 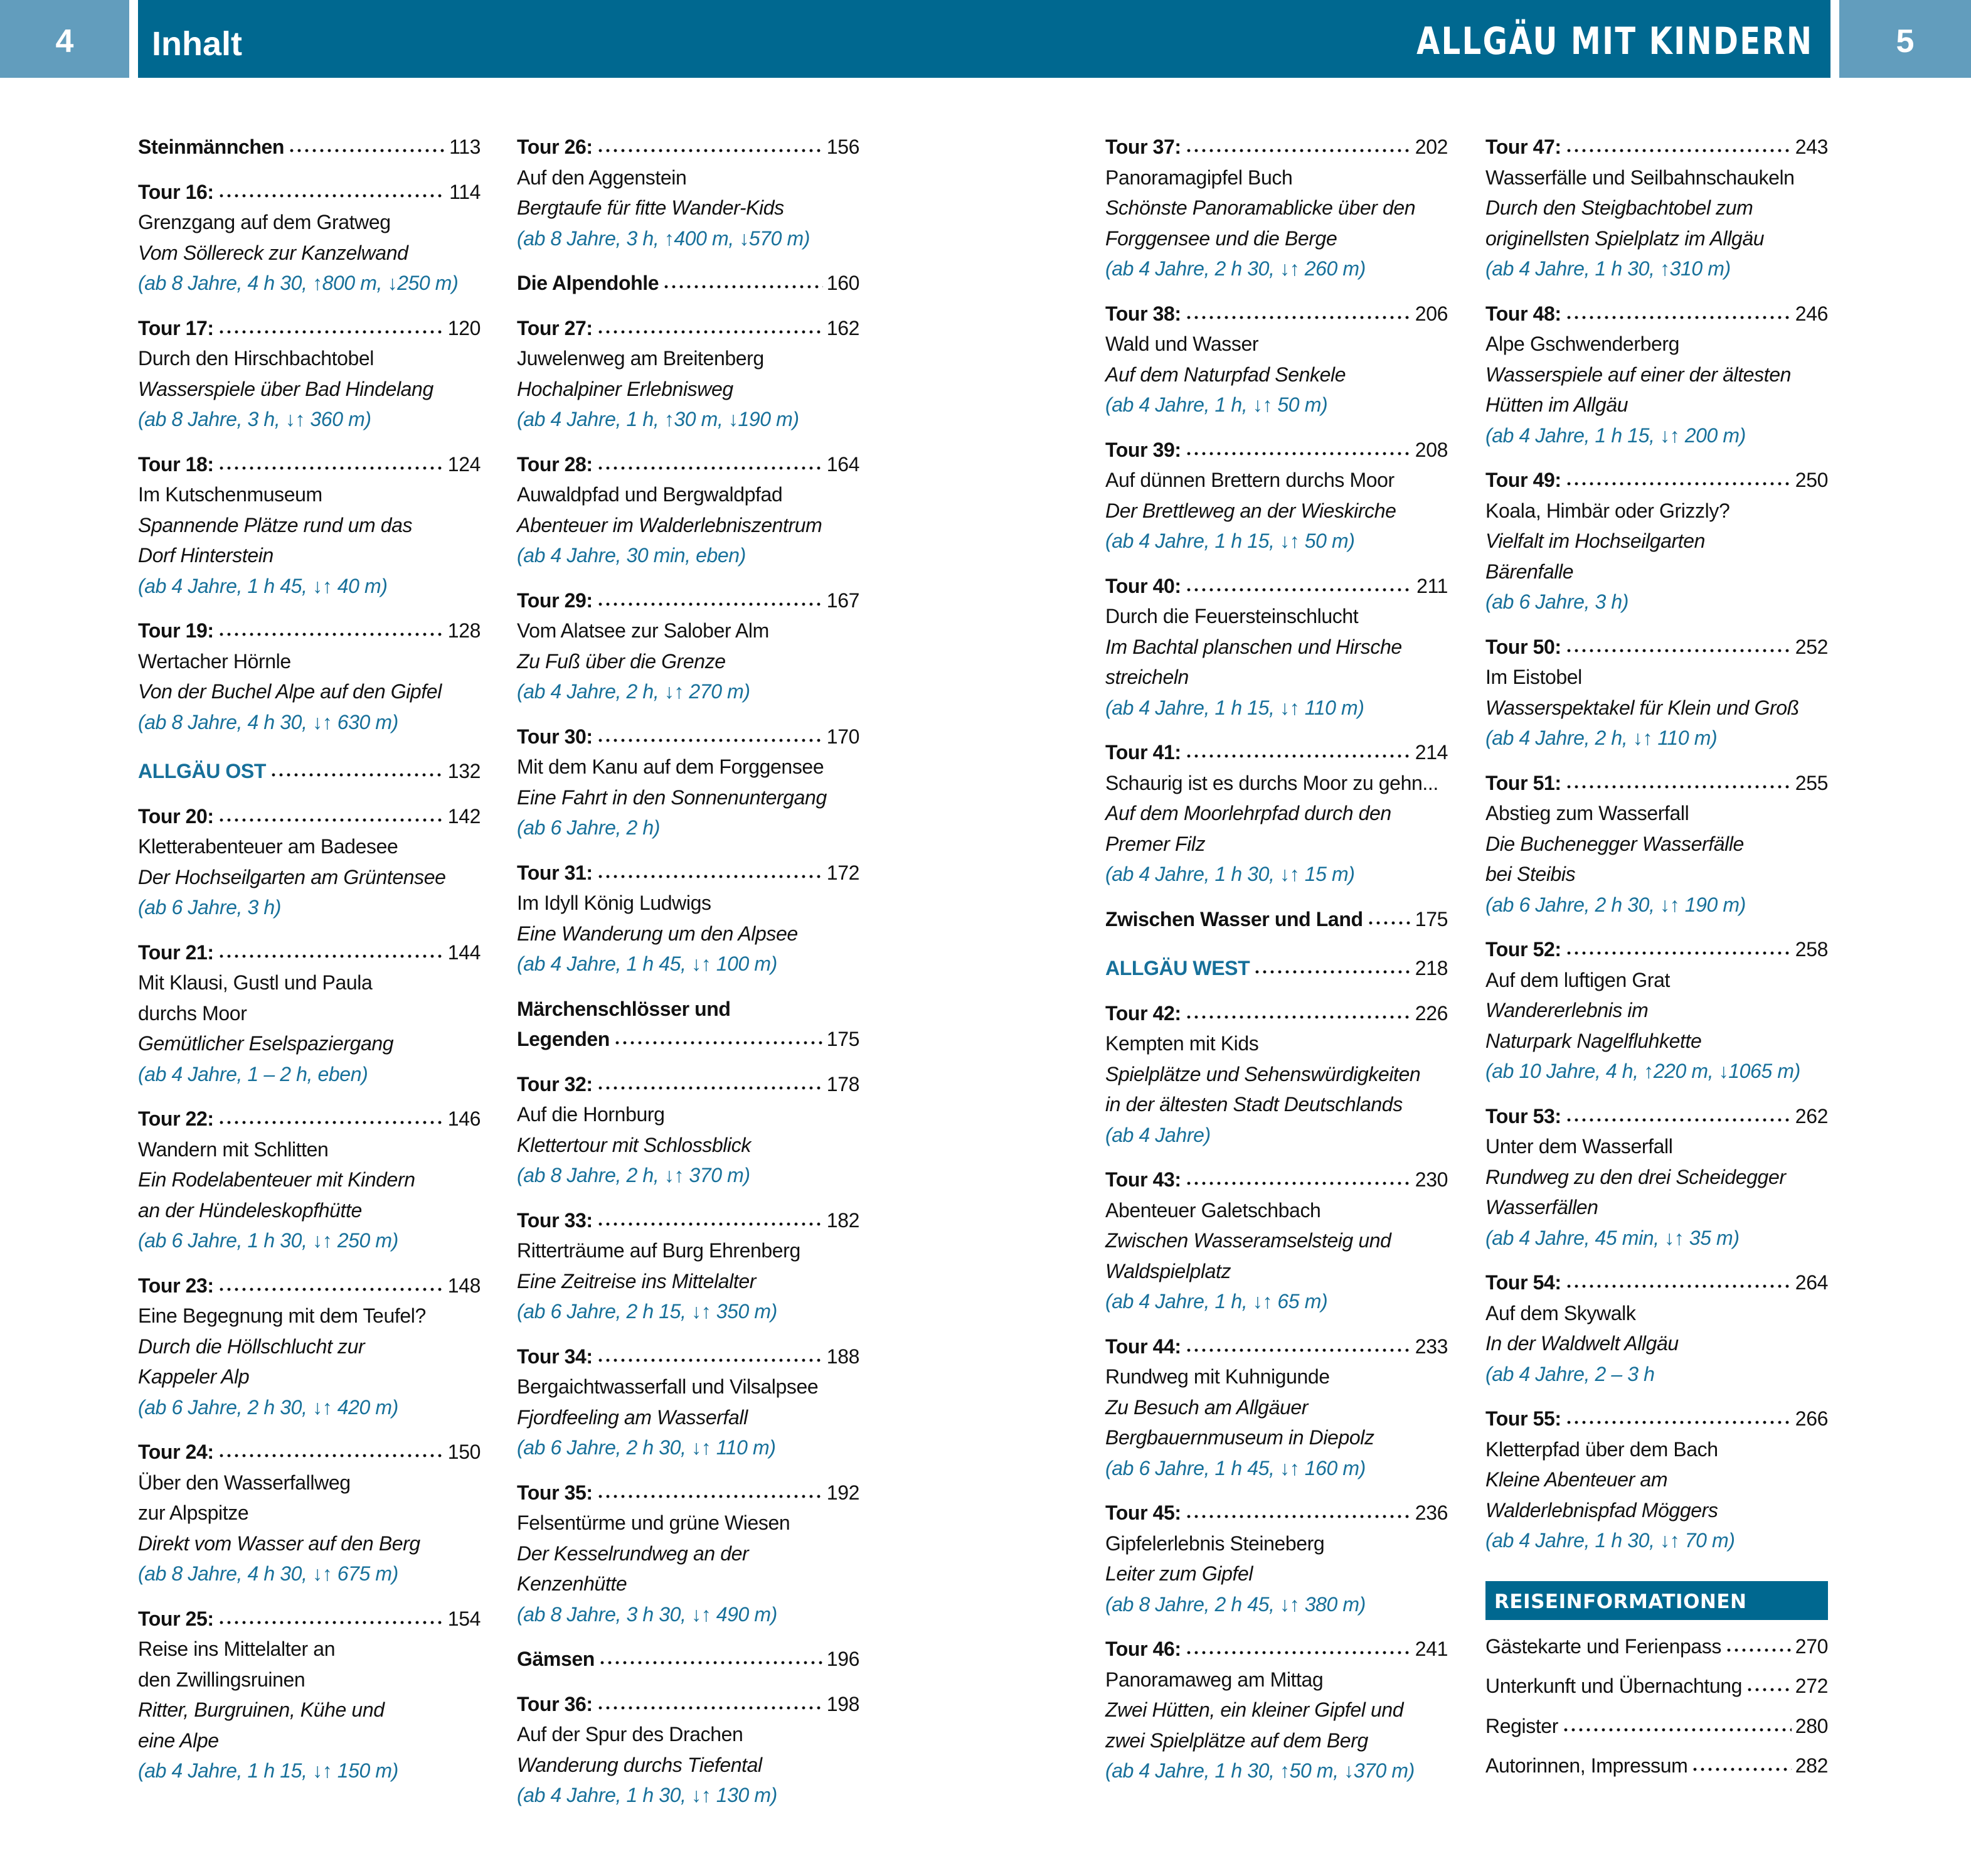 What do you see at coordinates (1276, 968) in the screenshot?
I see `toc-row: ALLGÄU WEST 218` at bounding box center [1276, 968].